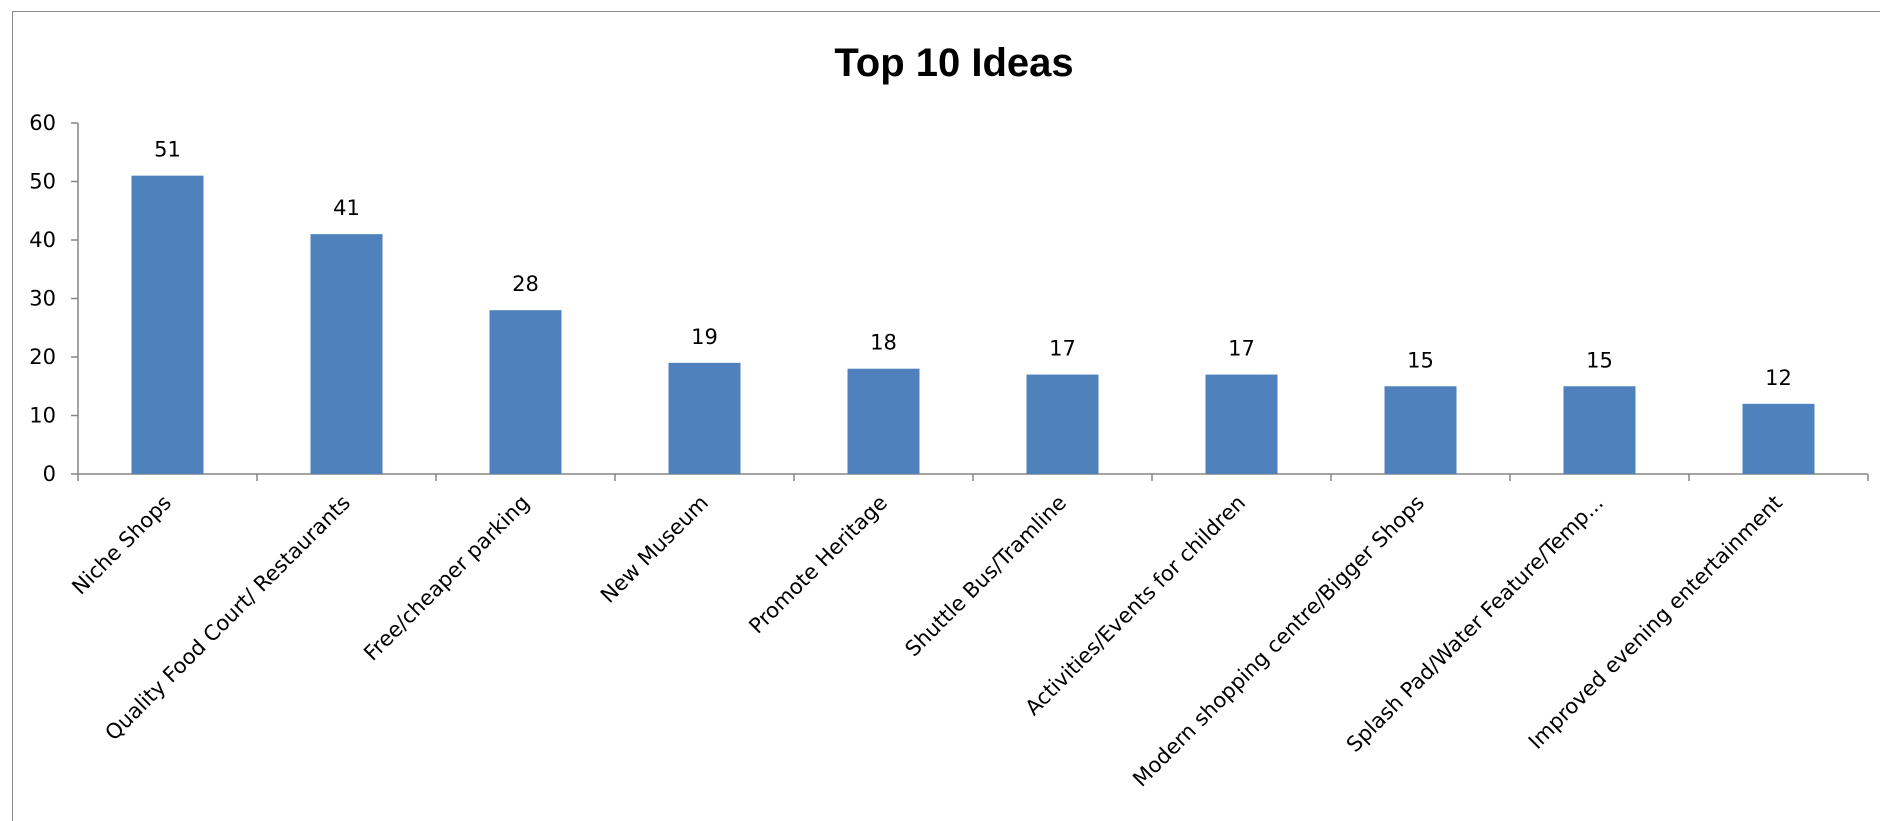 This screenshot has width=1881, height=821. What do you see at coordinates (818, 565) in the screenshot?
I see `x-tick-label: Promote Heritage` at bounding box center [818, 565].